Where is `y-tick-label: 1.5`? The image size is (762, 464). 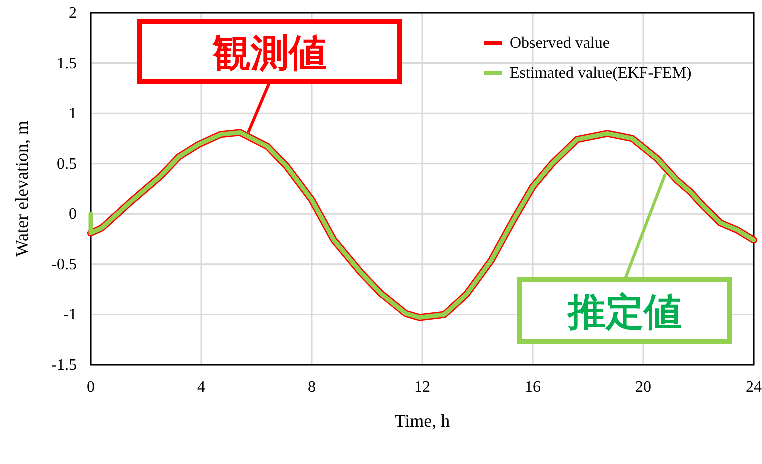
y-tick-label: 1.5 is located at coordinates (67, 63).